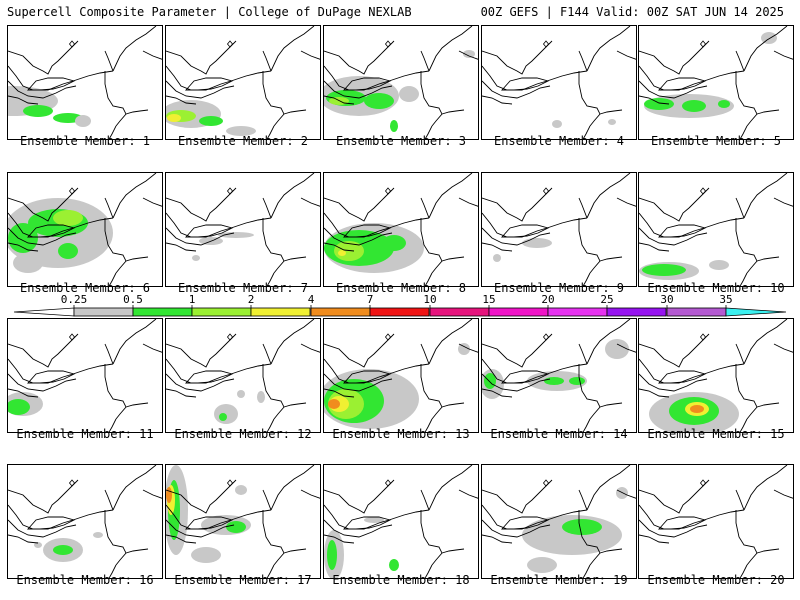 The width and height of the screenshot is (800, 600). I want to click on colorbar-tick-label: 35, so click(725, 299).